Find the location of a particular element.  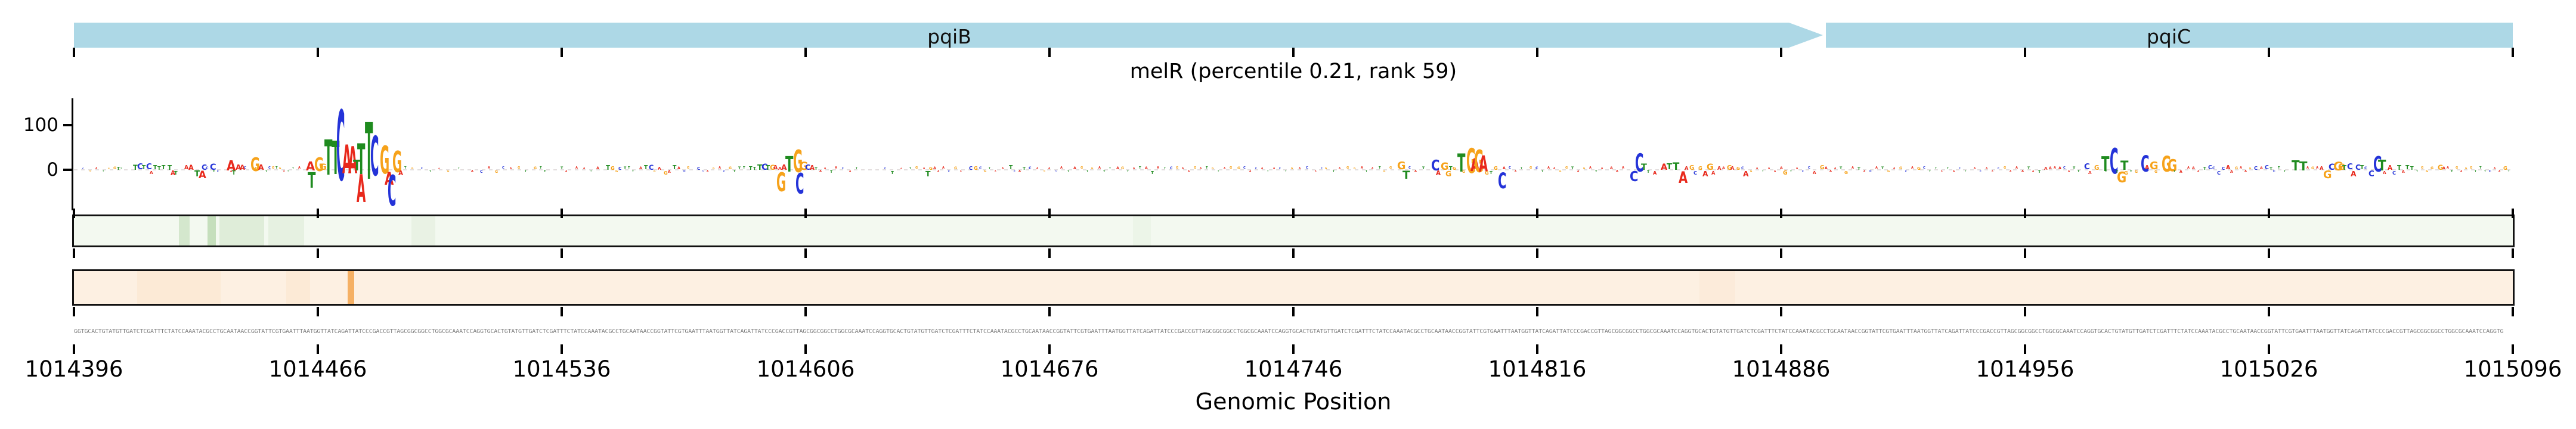

x-tick-label: 1014536 is located at coordinates (562, 369).